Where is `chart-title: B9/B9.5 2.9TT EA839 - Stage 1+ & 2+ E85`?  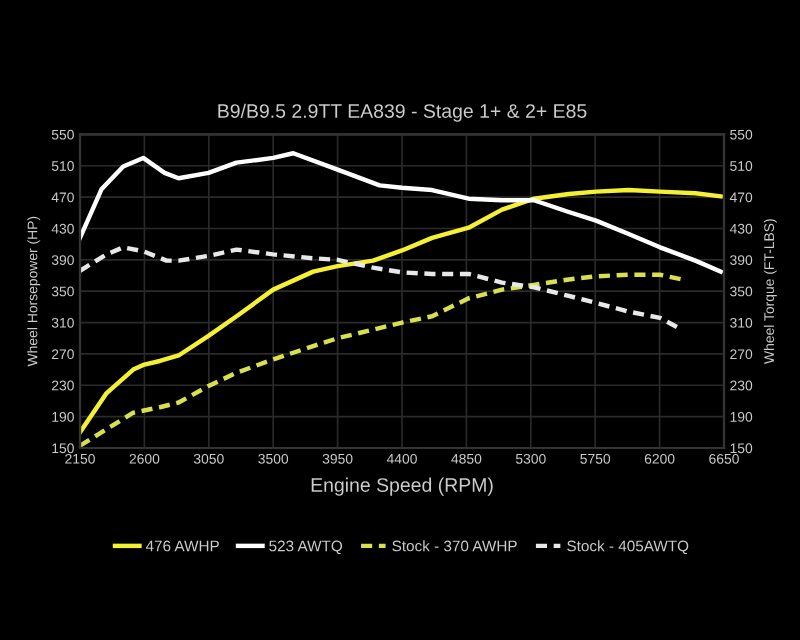 chart-title: B9/B9.5 2.9TT EA839 - Stage 1+ & 2+ E85 is located at coordinates (402, 112).